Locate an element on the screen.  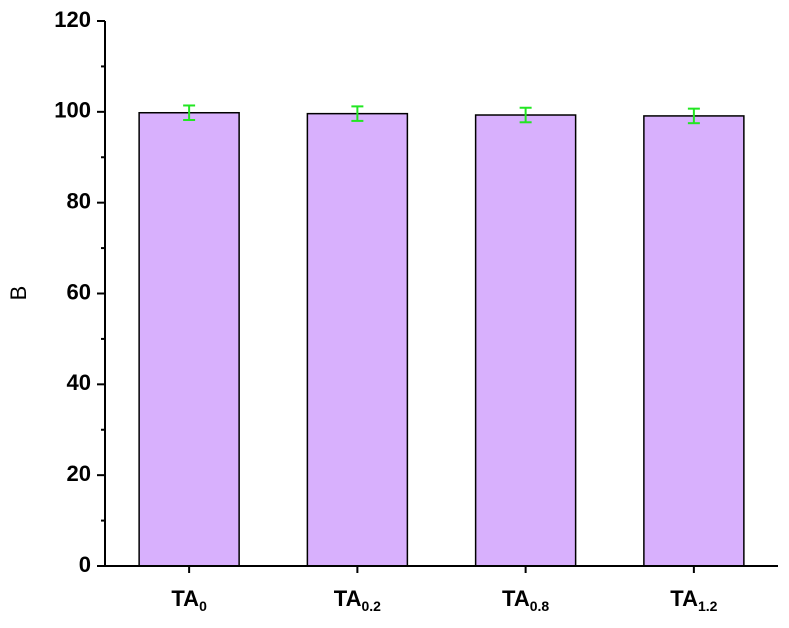
x-tick-label: TA1.2 is located at coordinates (693, 600).